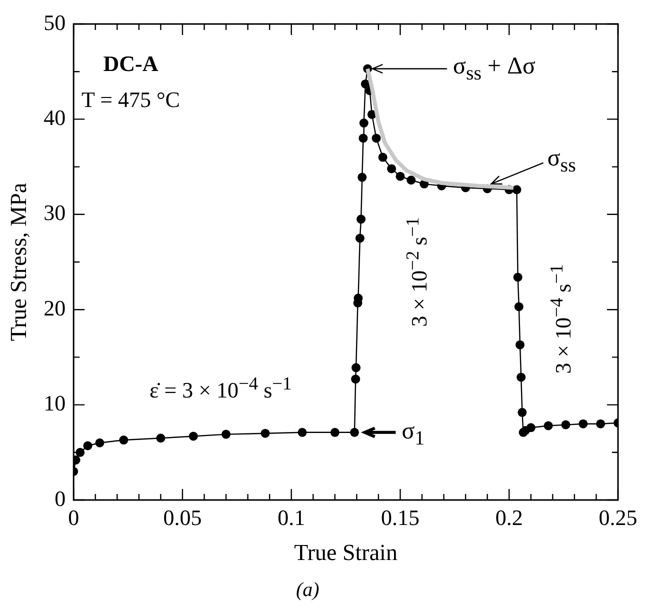 The width and height of the screenshot is (652, 612). Describe the element at coordinates (18, 262) in the screenshot. I see `y-axis-title: True Stress, MPa` at that location.